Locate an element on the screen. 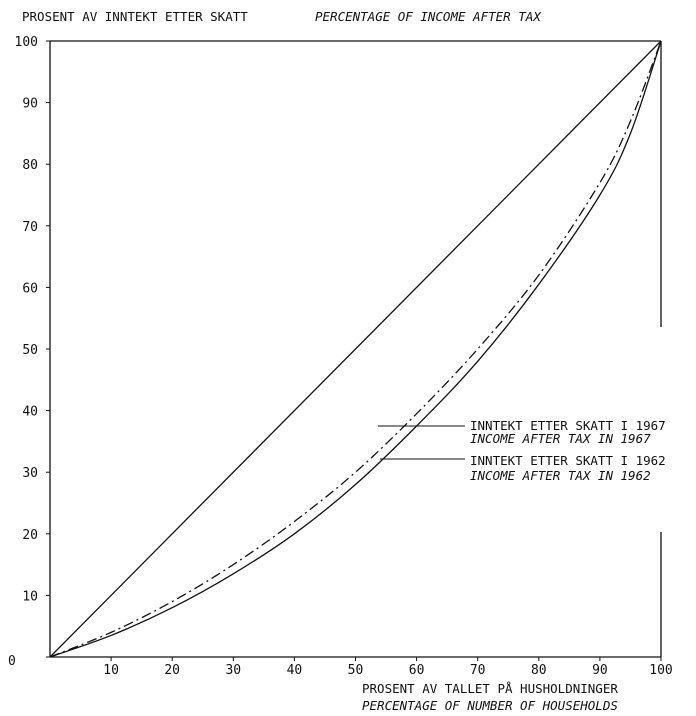 The image size is (696, 716). y-tick-label: 10 is located at coordinates (30, 596).